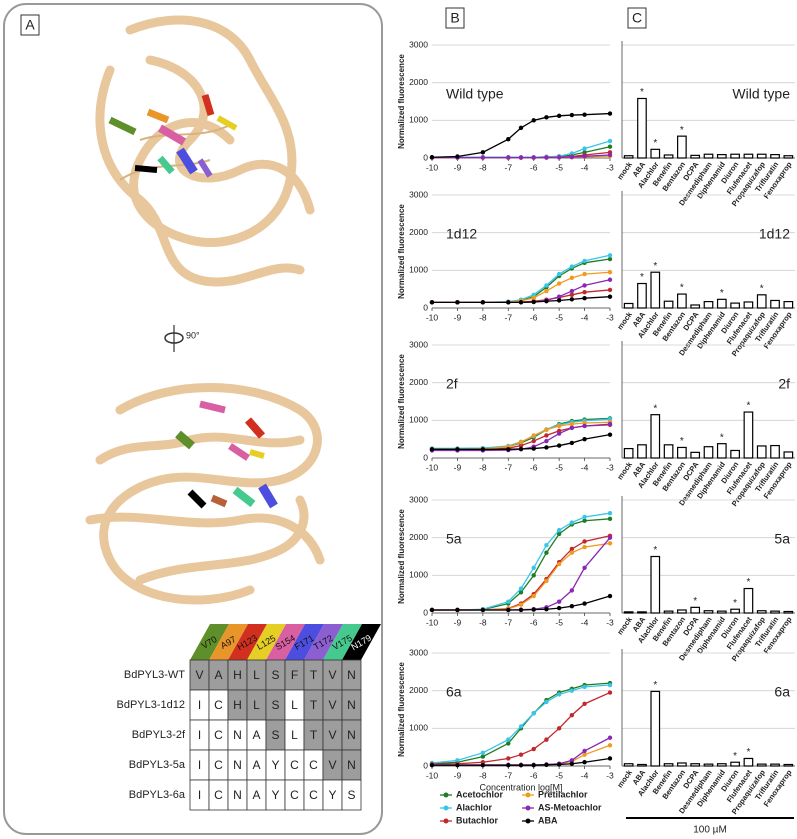 The width and height of the screenshot is (797, 839). Describe the element at coordinates (782, 539) in the screenshot. I see `panel-annotation: 5a` at that location.